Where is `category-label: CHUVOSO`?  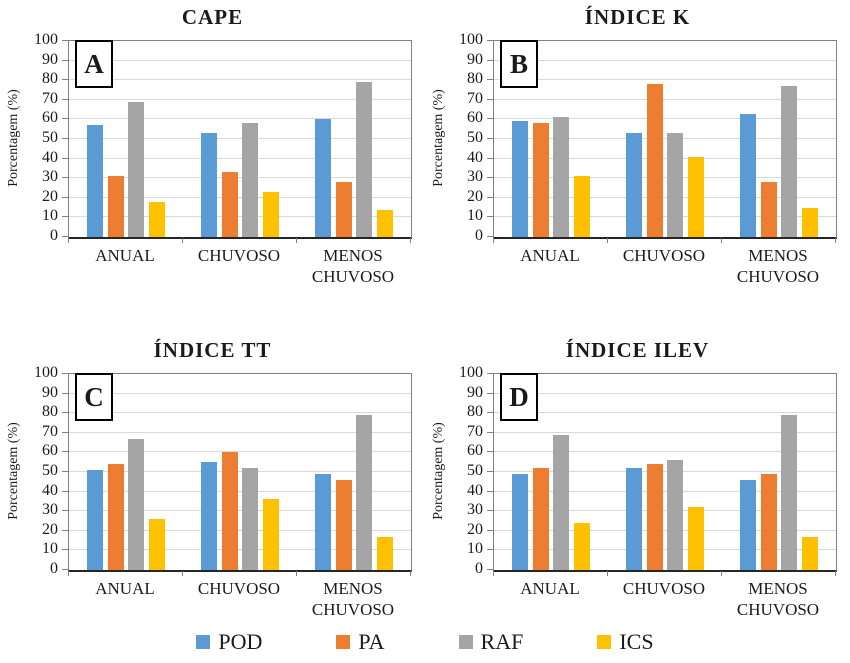 category-label: CHUVOSO is located at coordinates (239, 255).